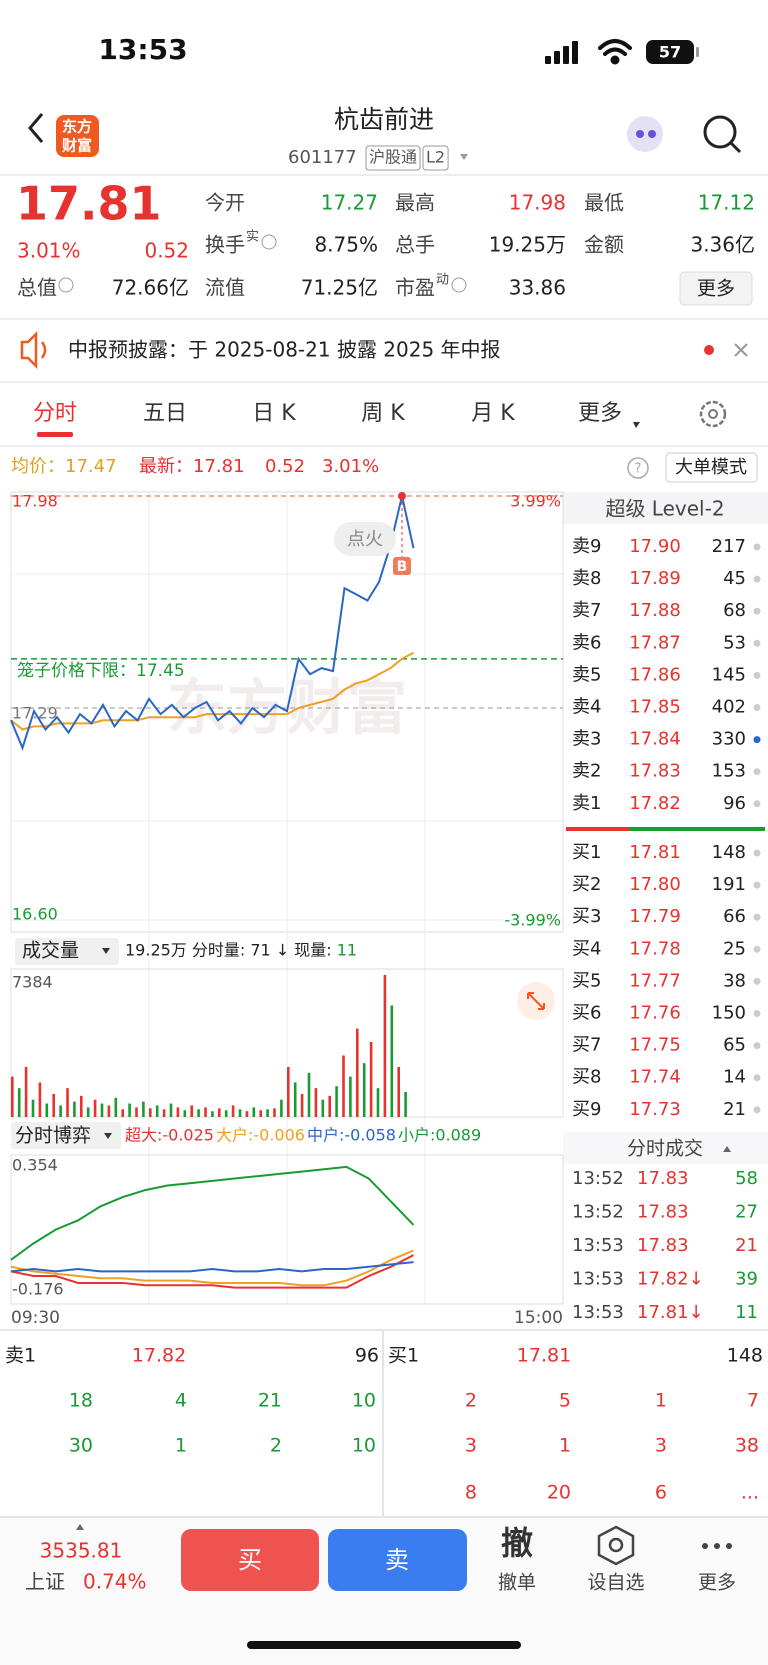 This screenshot has width=768, height=1665. I want to click on ratio-bar-buy, so click(697, 829).